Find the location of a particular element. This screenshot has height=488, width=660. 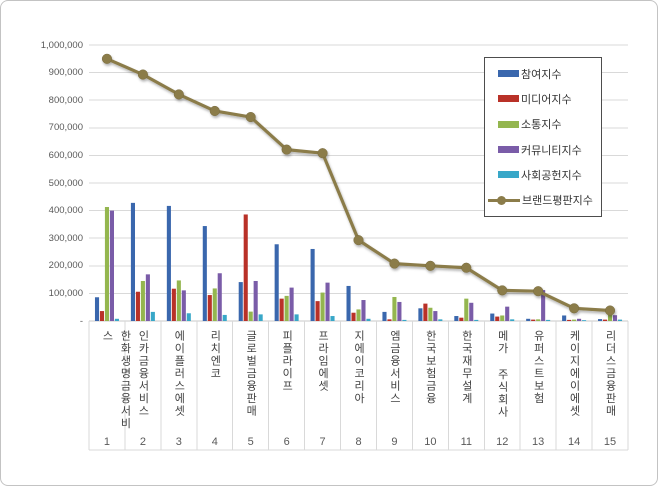

y-tick-label: 200,000 is located at coordinates (65, 266).